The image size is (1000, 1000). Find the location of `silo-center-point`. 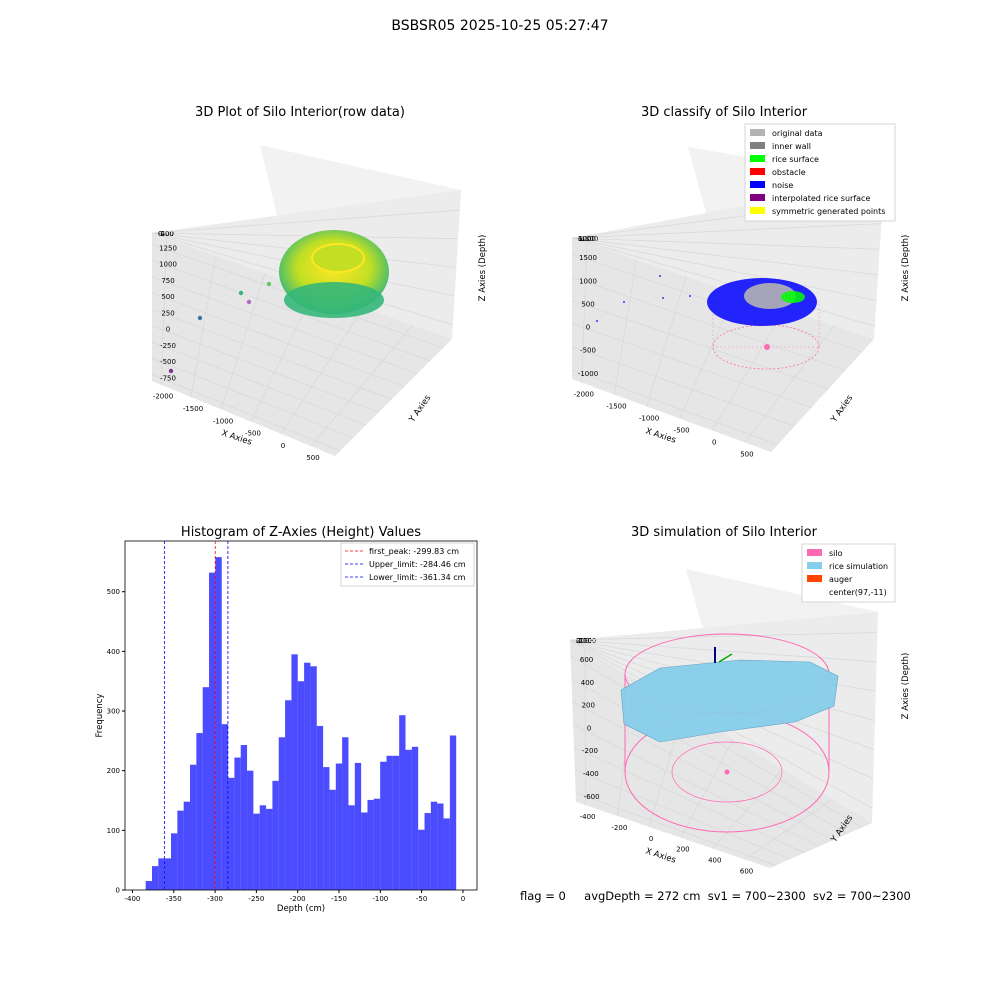

silo-center-point is located at coordinates (727, 772).